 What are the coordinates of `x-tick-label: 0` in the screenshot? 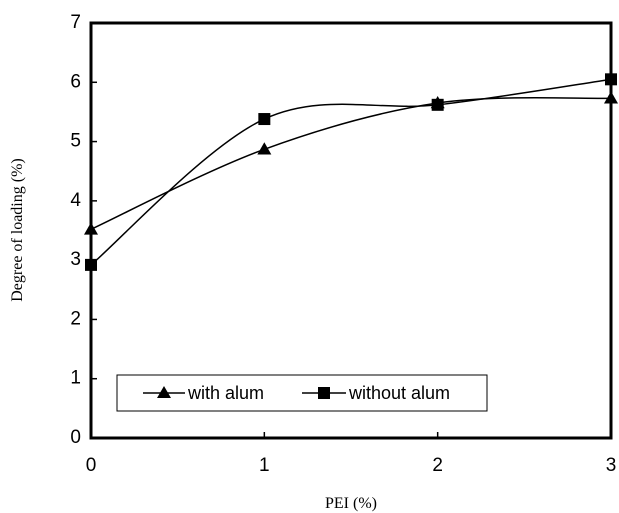 It's located at (91, 465).